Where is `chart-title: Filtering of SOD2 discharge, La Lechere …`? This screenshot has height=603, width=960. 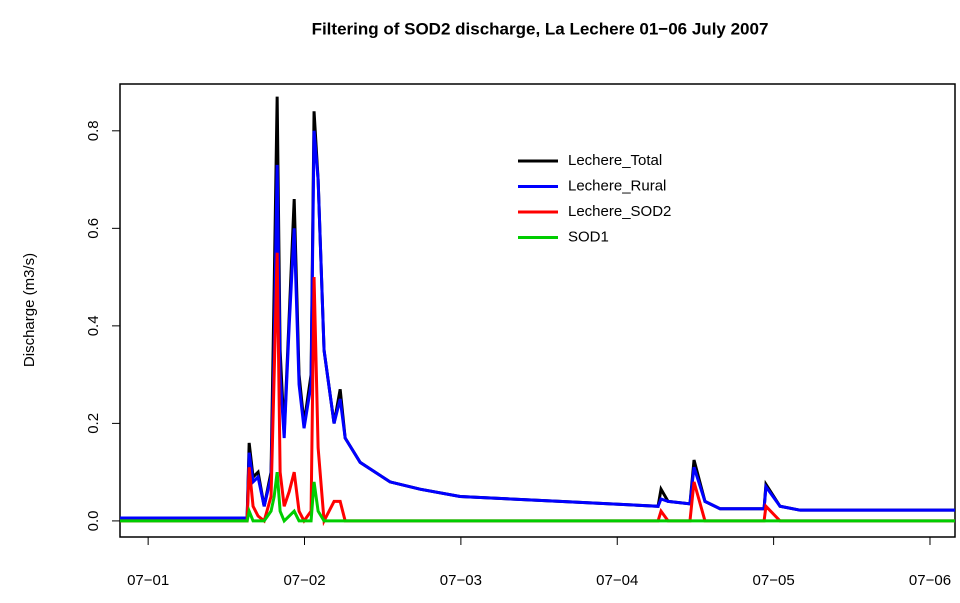
chart-title: Filtering of SOD2 discharge, La Lechere … is located at coordinates (540, 28).